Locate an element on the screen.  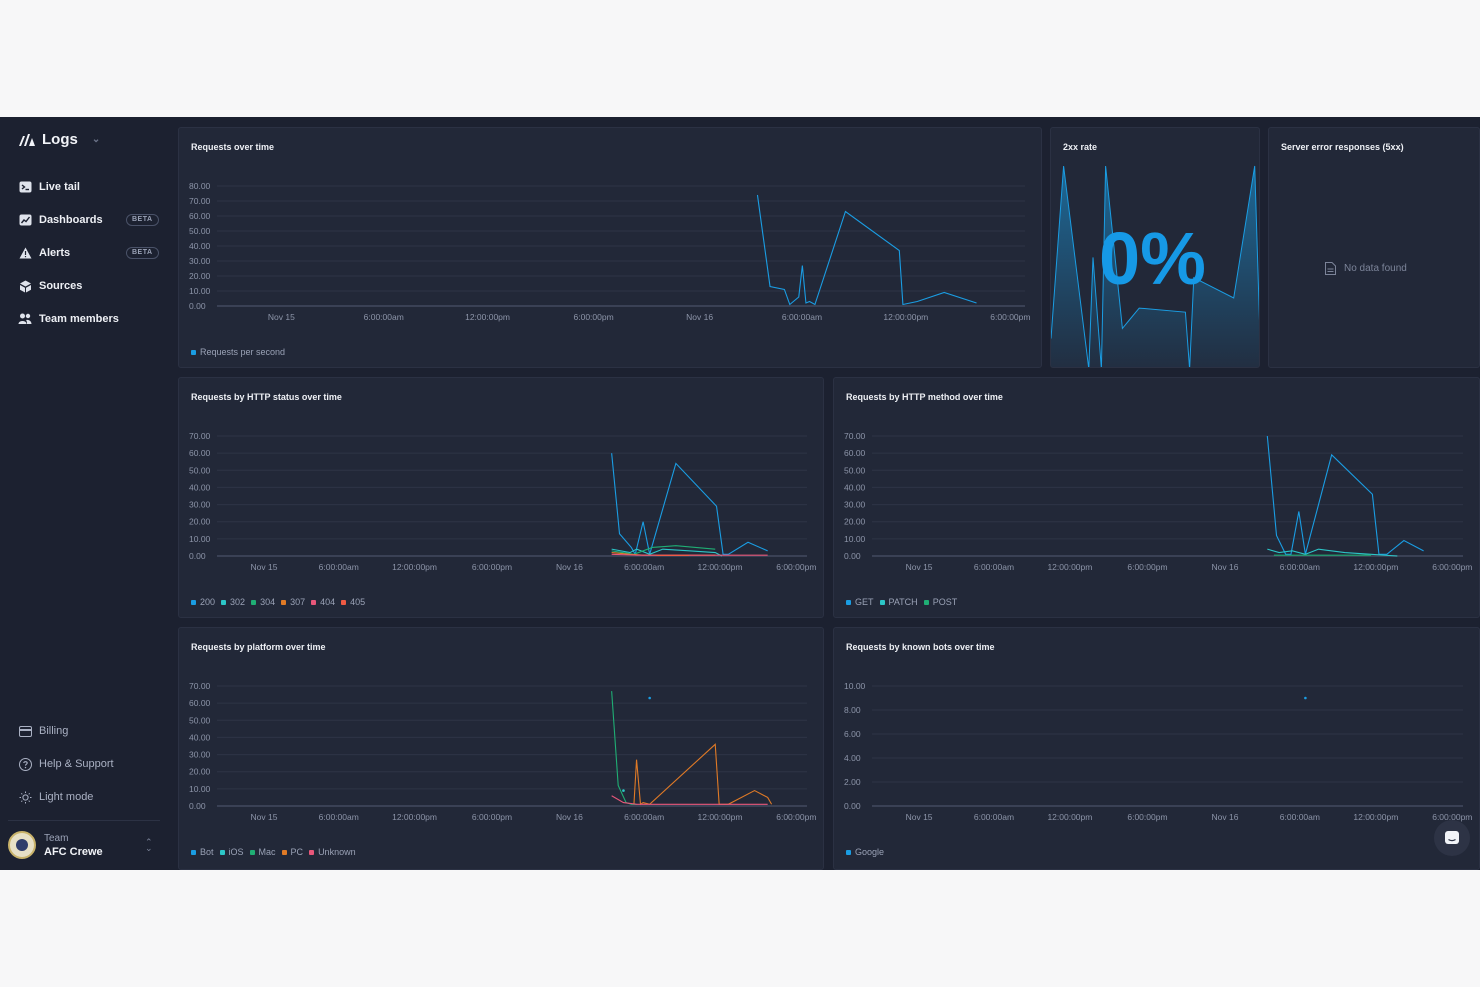
sidebar-item-live-tail: Live tail is located at coordinates (85, 187).